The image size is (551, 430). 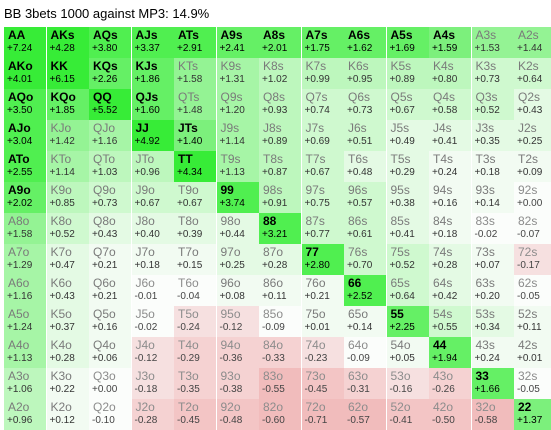 I want to click on hand-cell: A5s +1.69, so click(x=407, y=42).